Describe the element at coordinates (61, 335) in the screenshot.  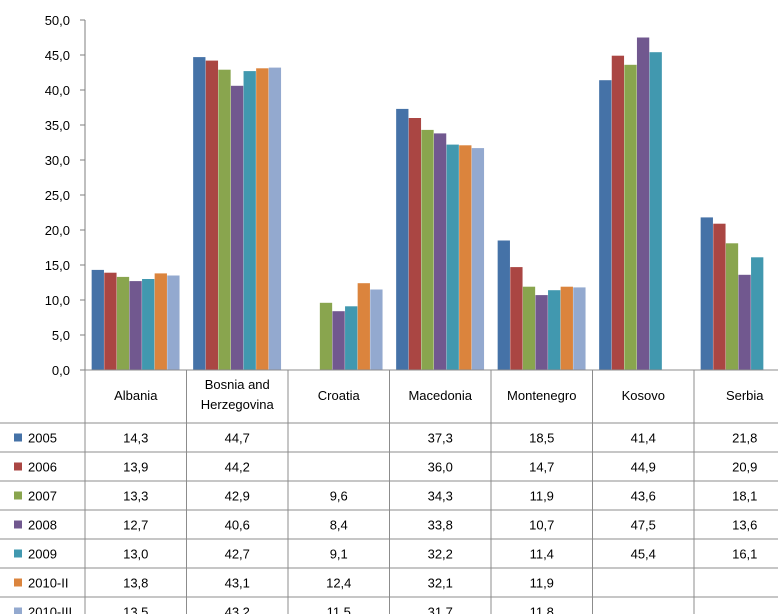
I see `y-tick-label: 5,0` at that location.